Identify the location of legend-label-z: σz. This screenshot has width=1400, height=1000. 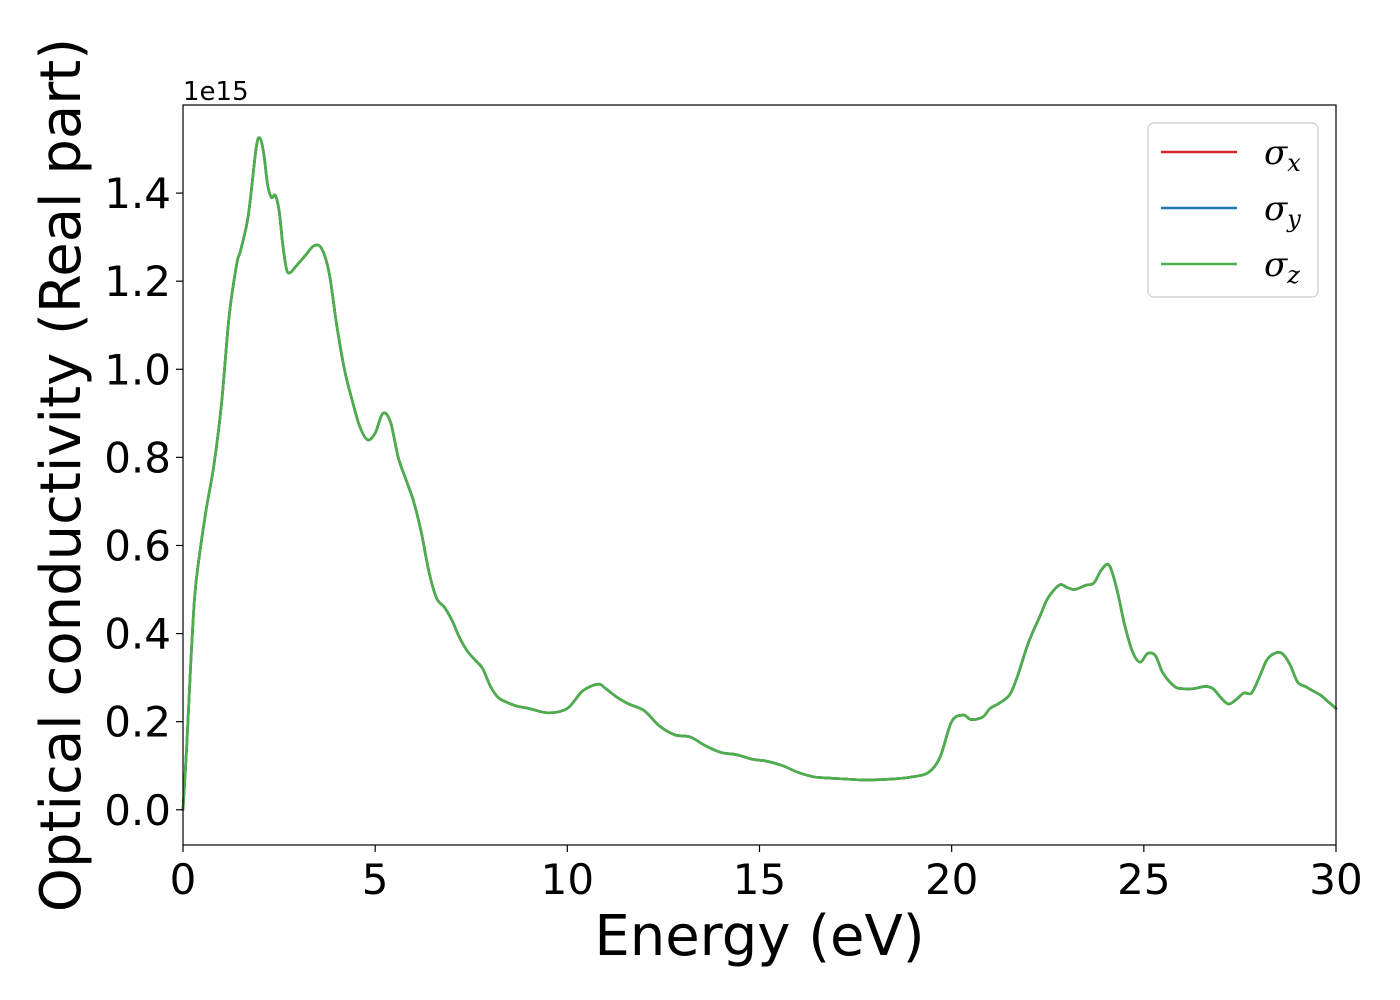
(1282, 267).